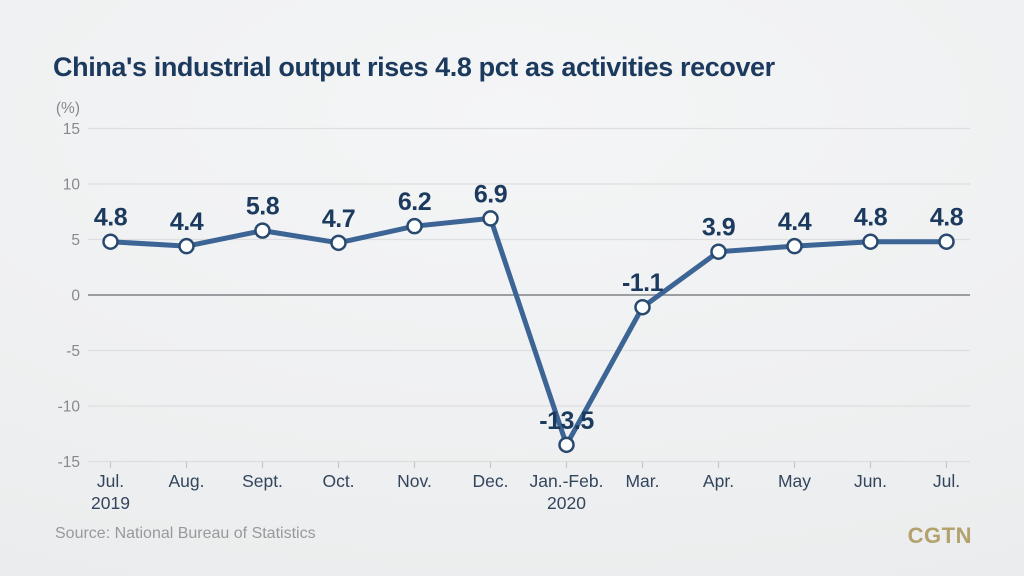  What do you see at coordinates (110, 503) in the screenshot?
I see `x-axis-tick-sublabel: 2019` at bounding box center [110, 503].